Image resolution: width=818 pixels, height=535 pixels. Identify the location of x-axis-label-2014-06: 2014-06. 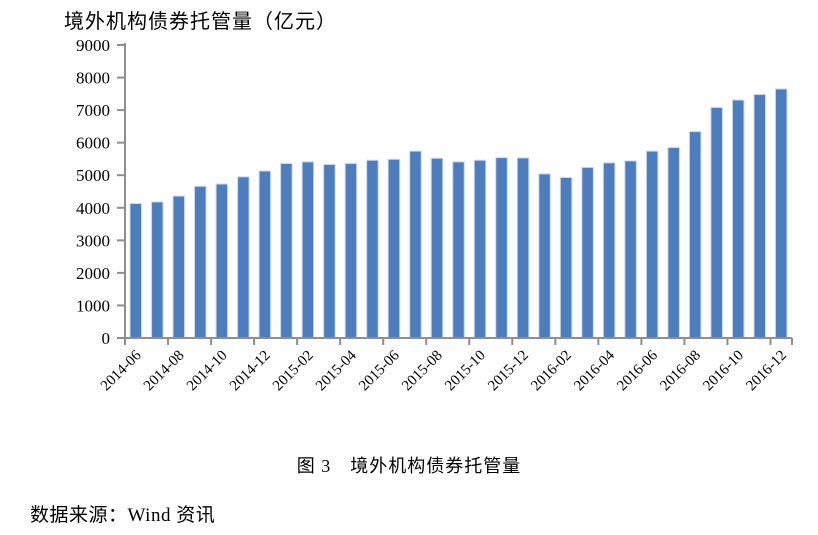
(121, 370).